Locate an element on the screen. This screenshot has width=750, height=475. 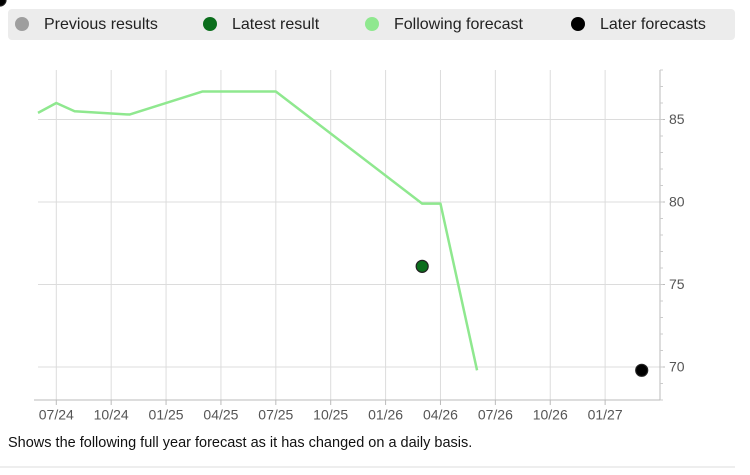
legend-label: Latest result is located at coordinates (276, 24).